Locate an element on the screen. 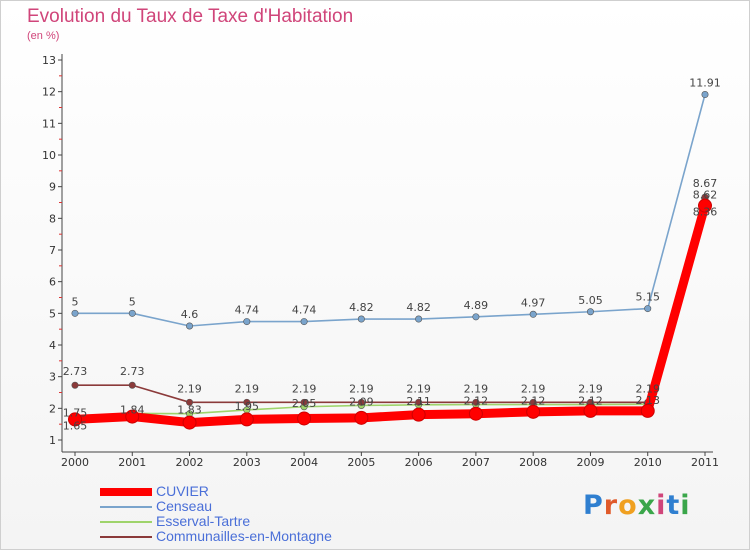 This screenshot has height=550, width=750. x-tick-label: 2003 is located at coordinates (247, 462).